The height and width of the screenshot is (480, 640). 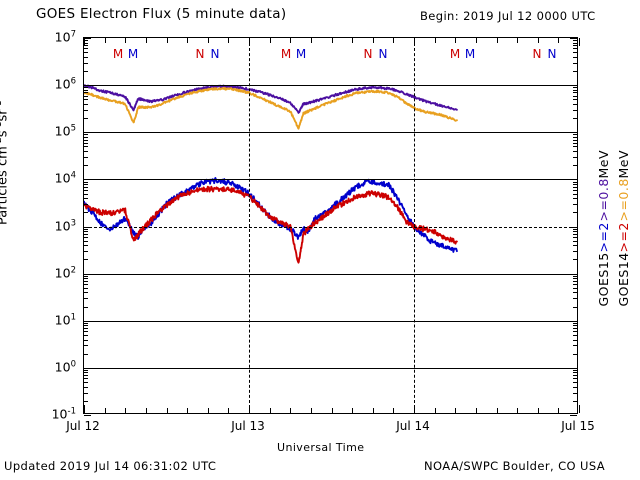 What do you see at coordinates (330, 227) in the screenshot?
I see `alert-threshold-line` at bounding box center [330, 227].